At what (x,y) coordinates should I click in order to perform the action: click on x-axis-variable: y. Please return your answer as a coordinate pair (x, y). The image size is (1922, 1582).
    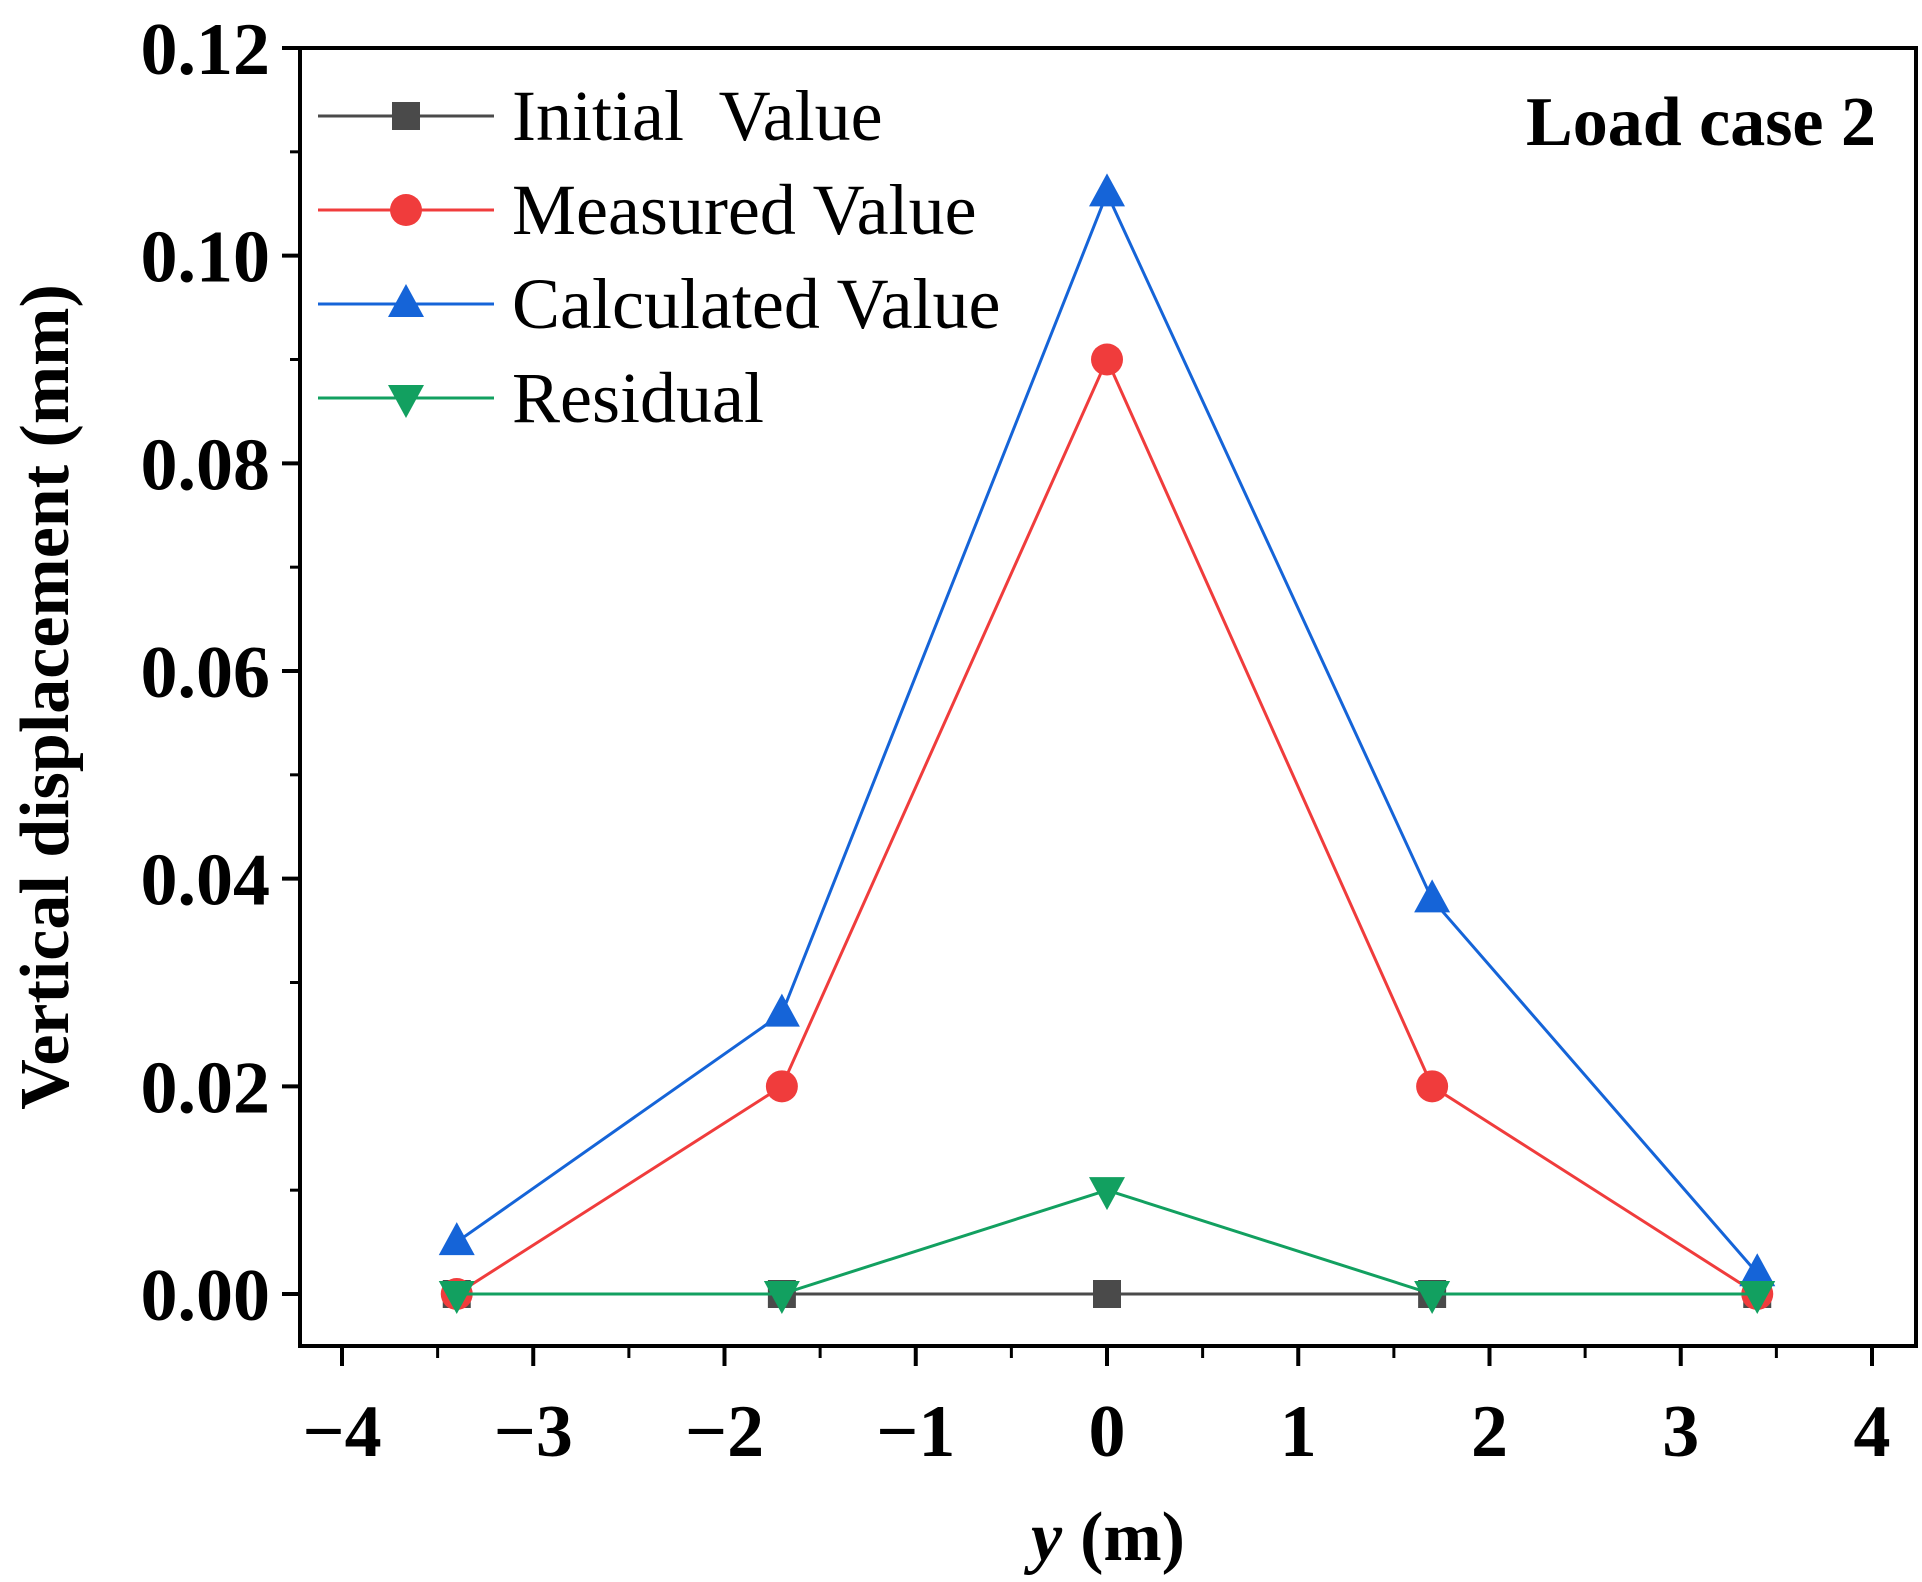
    Looking at the image, I should click on (1043, 1537).